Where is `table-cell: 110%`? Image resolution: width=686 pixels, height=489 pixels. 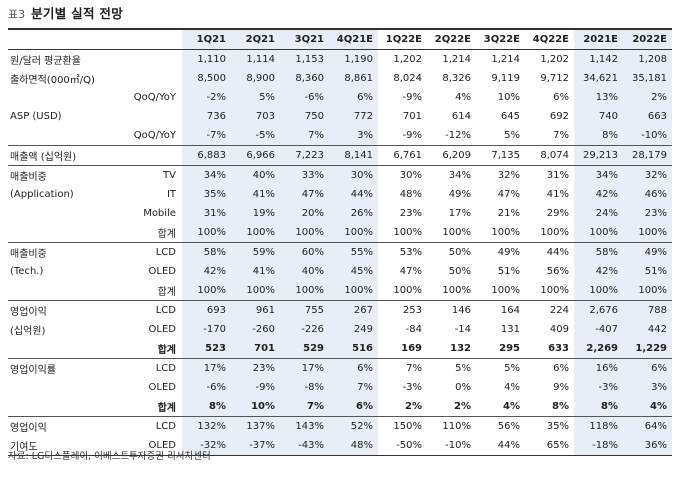
table-cell: 110% is located at coordinates (451, 426).